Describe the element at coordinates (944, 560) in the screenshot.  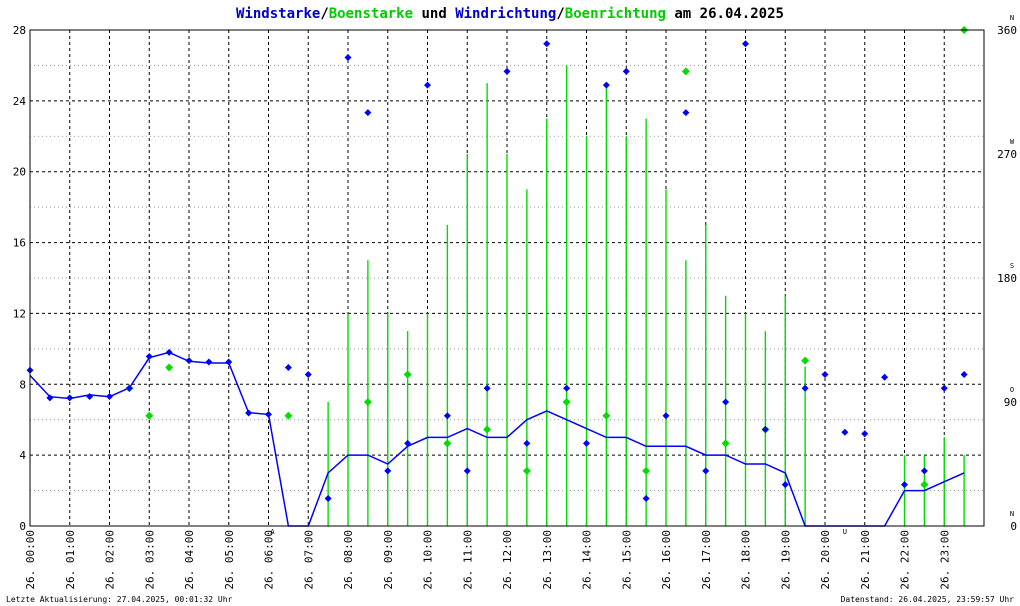
I see `x-tick-label: 26. 23:00` at that location.